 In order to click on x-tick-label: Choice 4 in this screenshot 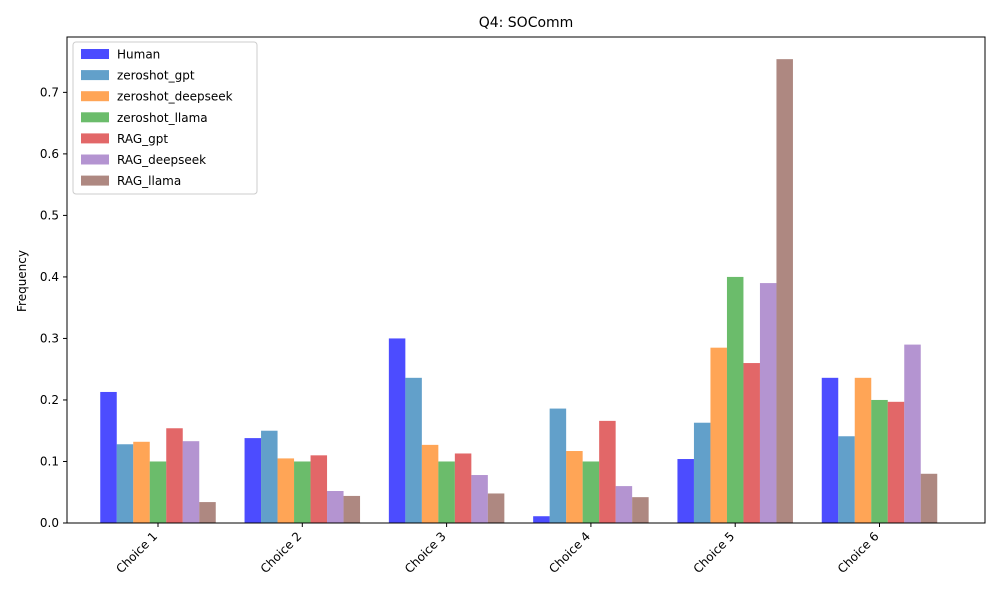, I will do `click(569, 552)`.